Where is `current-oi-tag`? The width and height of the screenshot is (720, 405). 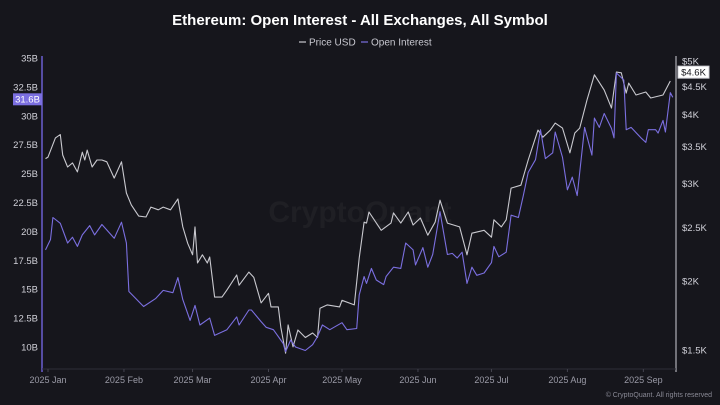 current-oi-tag is located at coordinates (27, 99).